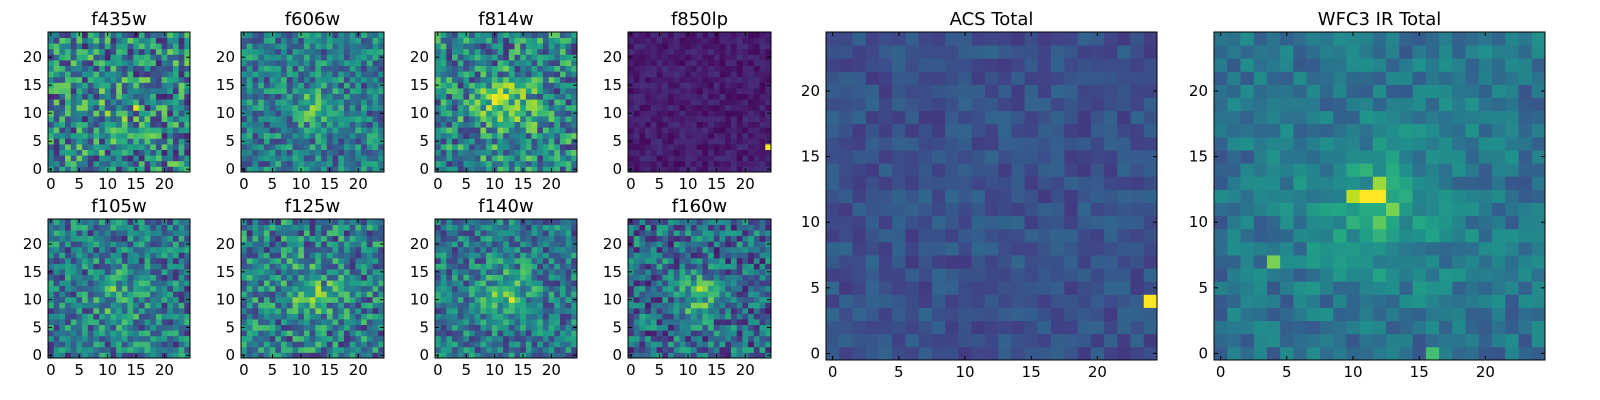  I want to click on x-tick-label: 5, so click(466, 370).